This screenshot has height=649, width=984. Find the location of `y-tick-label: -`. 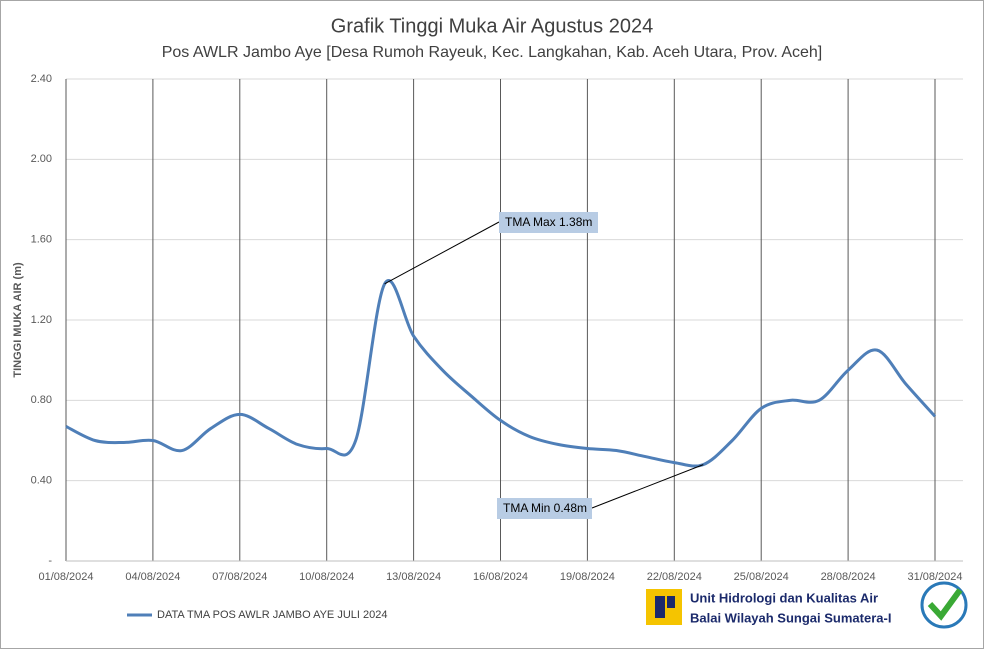

y-tick-label: - is located at coordinates (50, 561).